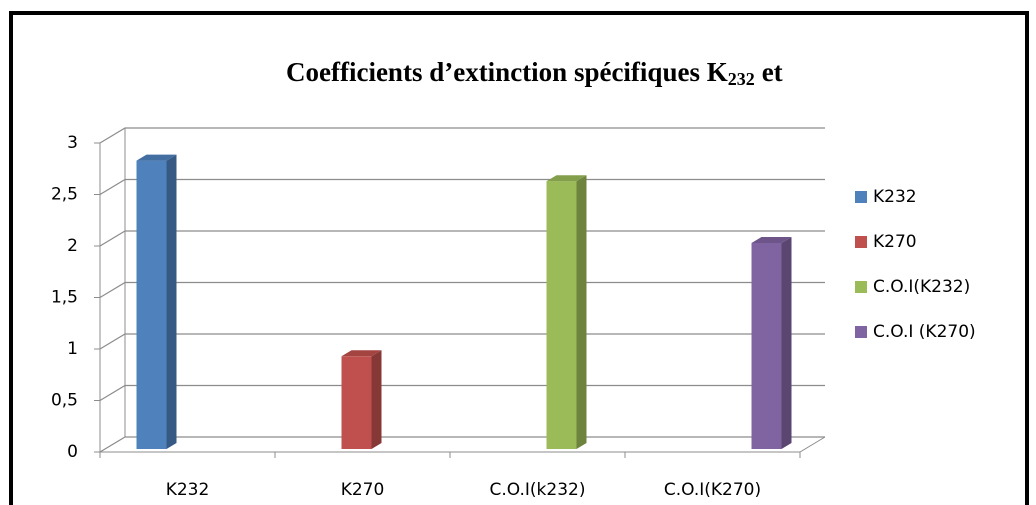 This screenshot has height=505, width=1036. Describe the element at coordinates (64, 195) in the screenshot. I see `y-tick-label: 2,5` at that location.